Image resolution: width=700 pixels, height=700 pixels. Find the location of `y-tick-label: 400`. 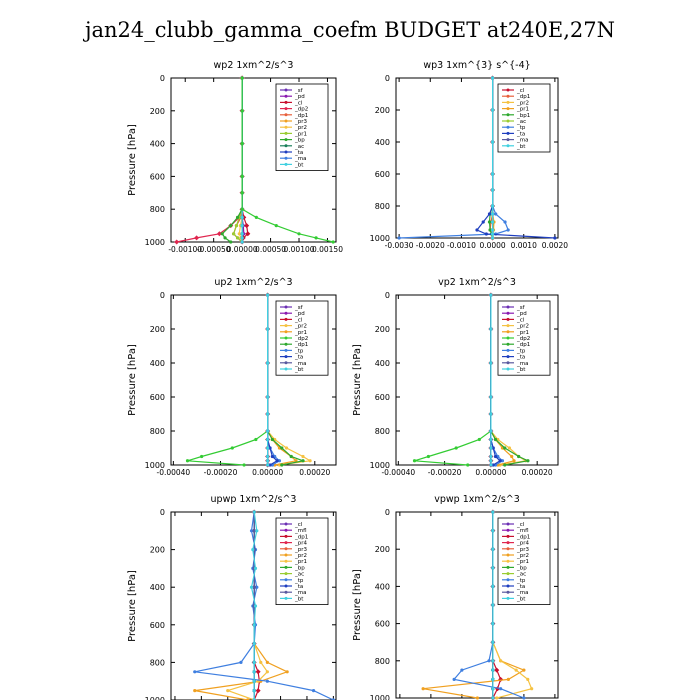

y-tick-label: 400 is located at coordinates (157, 587).